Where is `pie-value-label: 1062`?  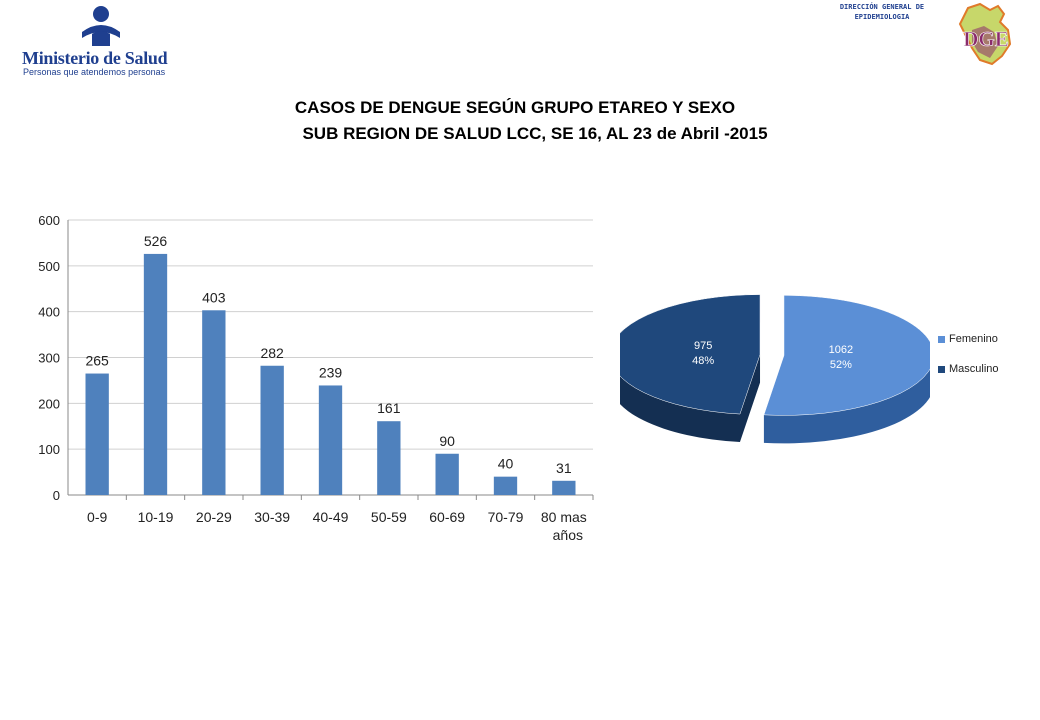
pie-value-label: 1062 is located at coordinates (841, 350).